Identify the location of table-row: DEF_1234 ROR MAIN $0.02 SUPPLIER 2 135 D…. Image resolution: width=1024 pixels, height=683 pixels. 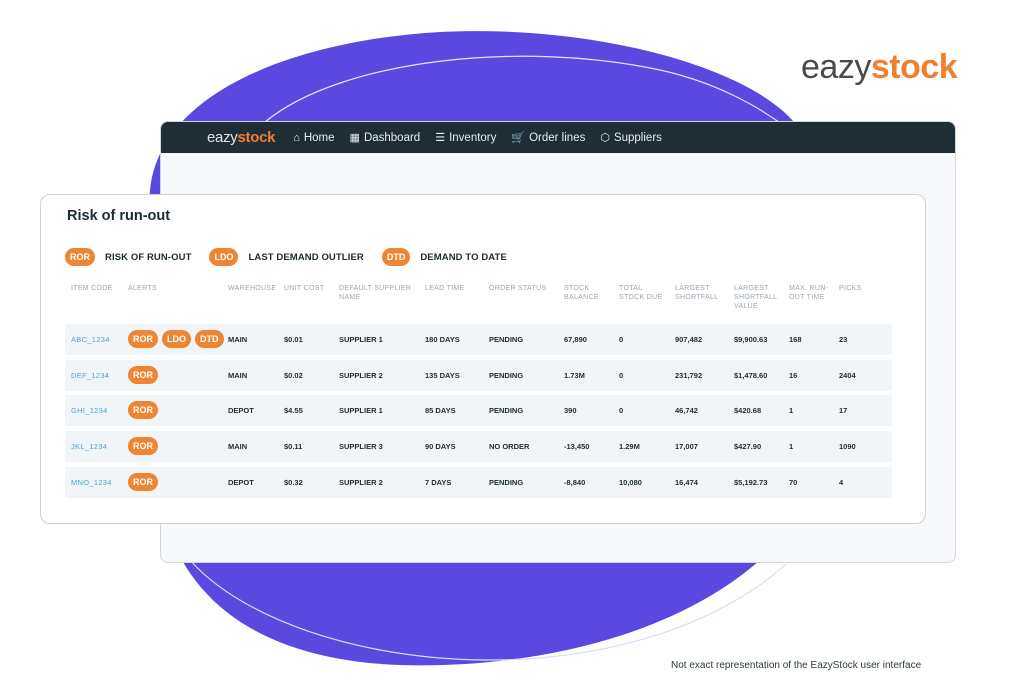
(478, 375).